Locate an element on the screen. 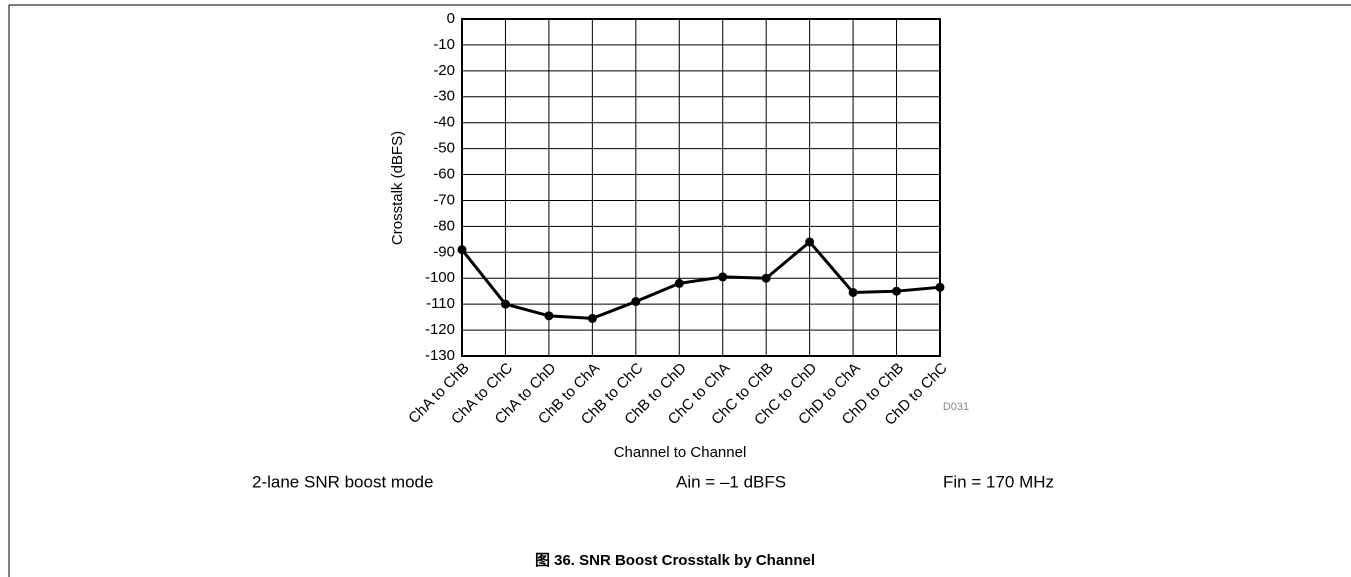 This screenshot has height=577, width=1351. y-tick-label: -70 is located at coordinates (444, 199).